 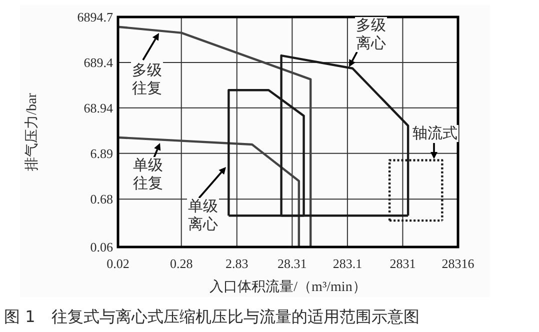 I want to click on x-axis-title: 入口体积流量/（m³/min）, so click(x=288, y=287).